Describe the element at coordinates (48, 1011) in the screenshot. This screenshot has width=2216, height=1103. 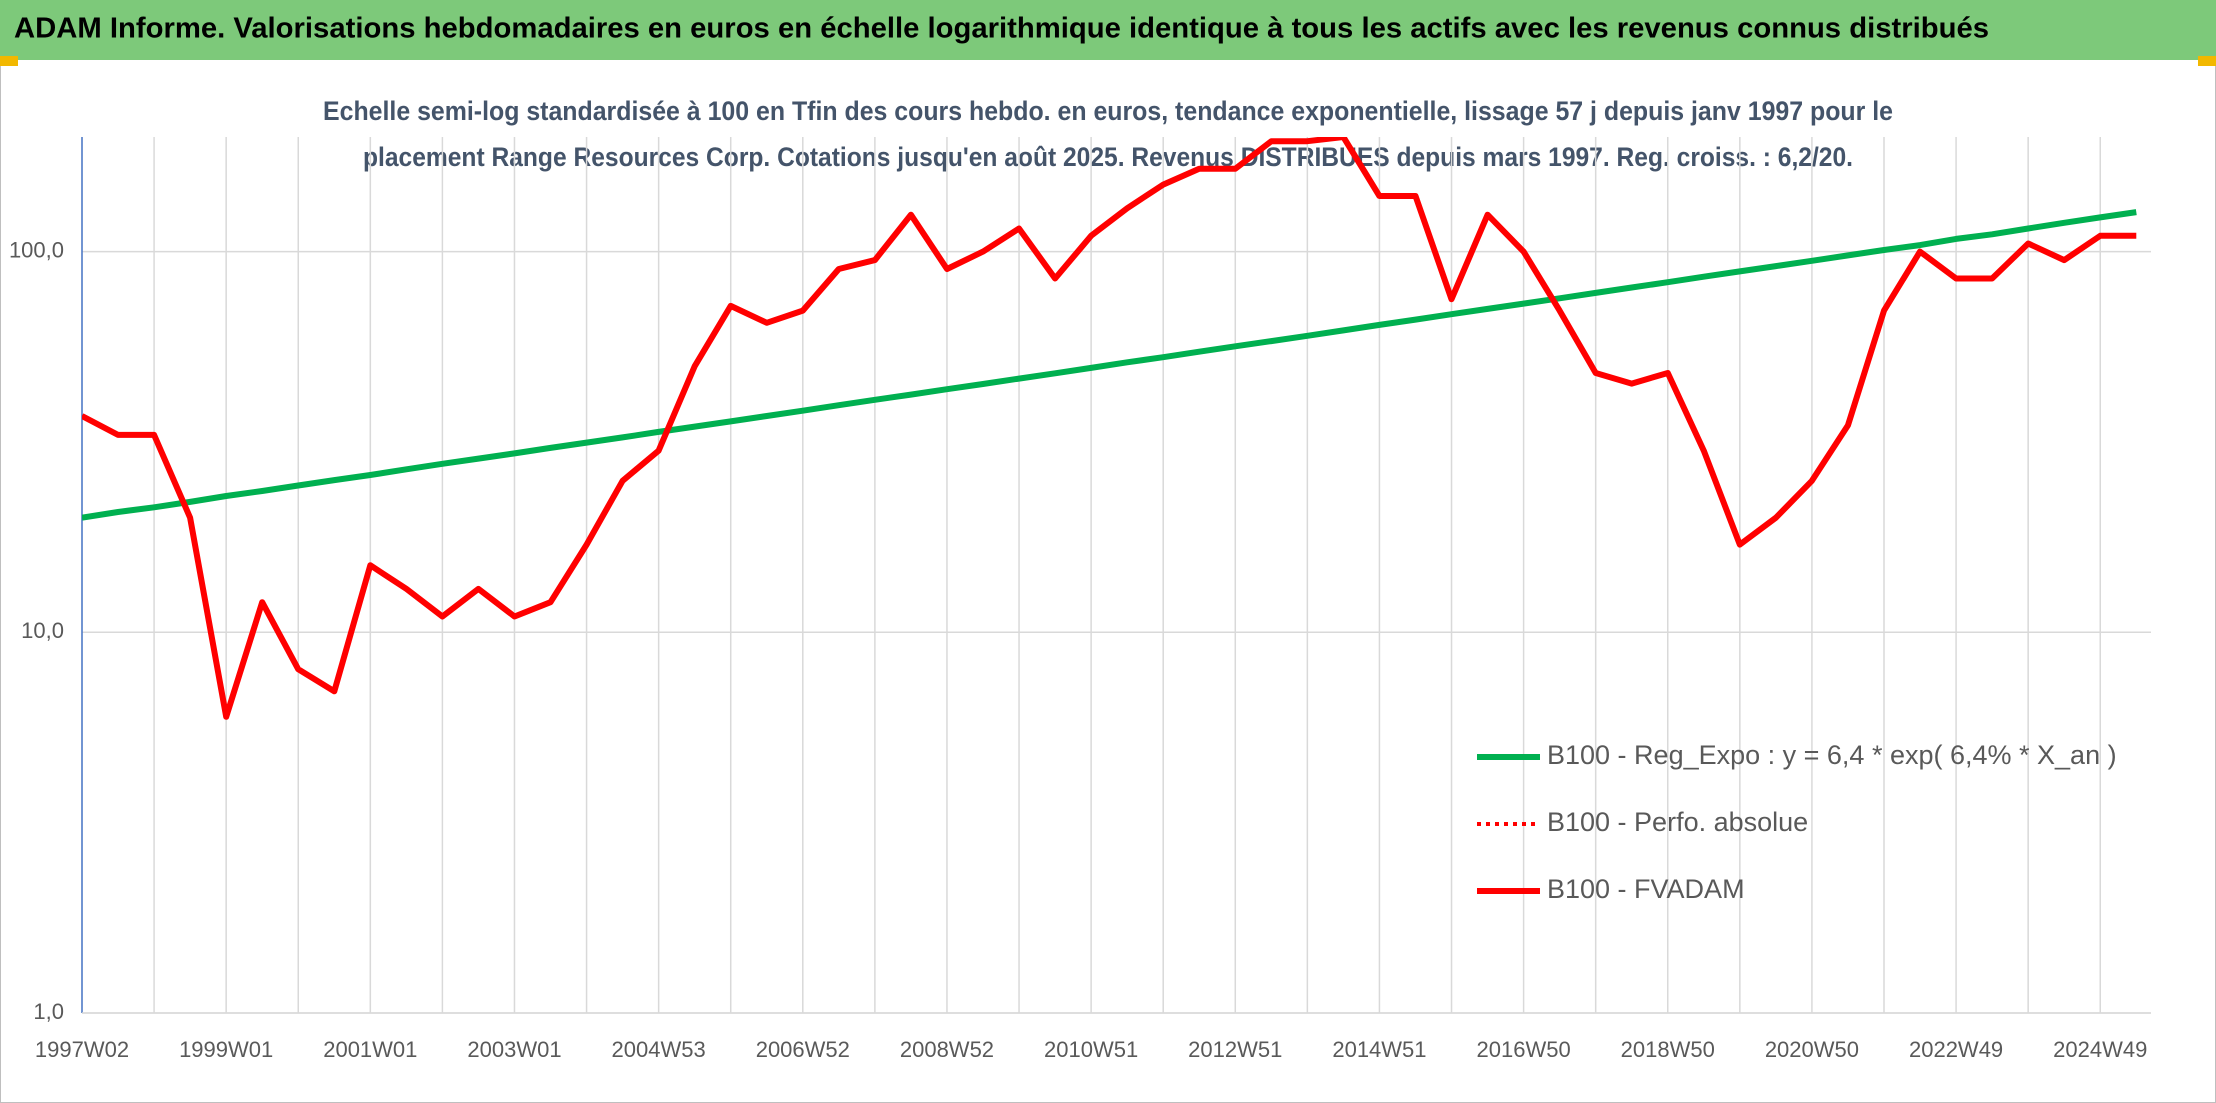
I see `y-tick-label: 1,0` at that location.